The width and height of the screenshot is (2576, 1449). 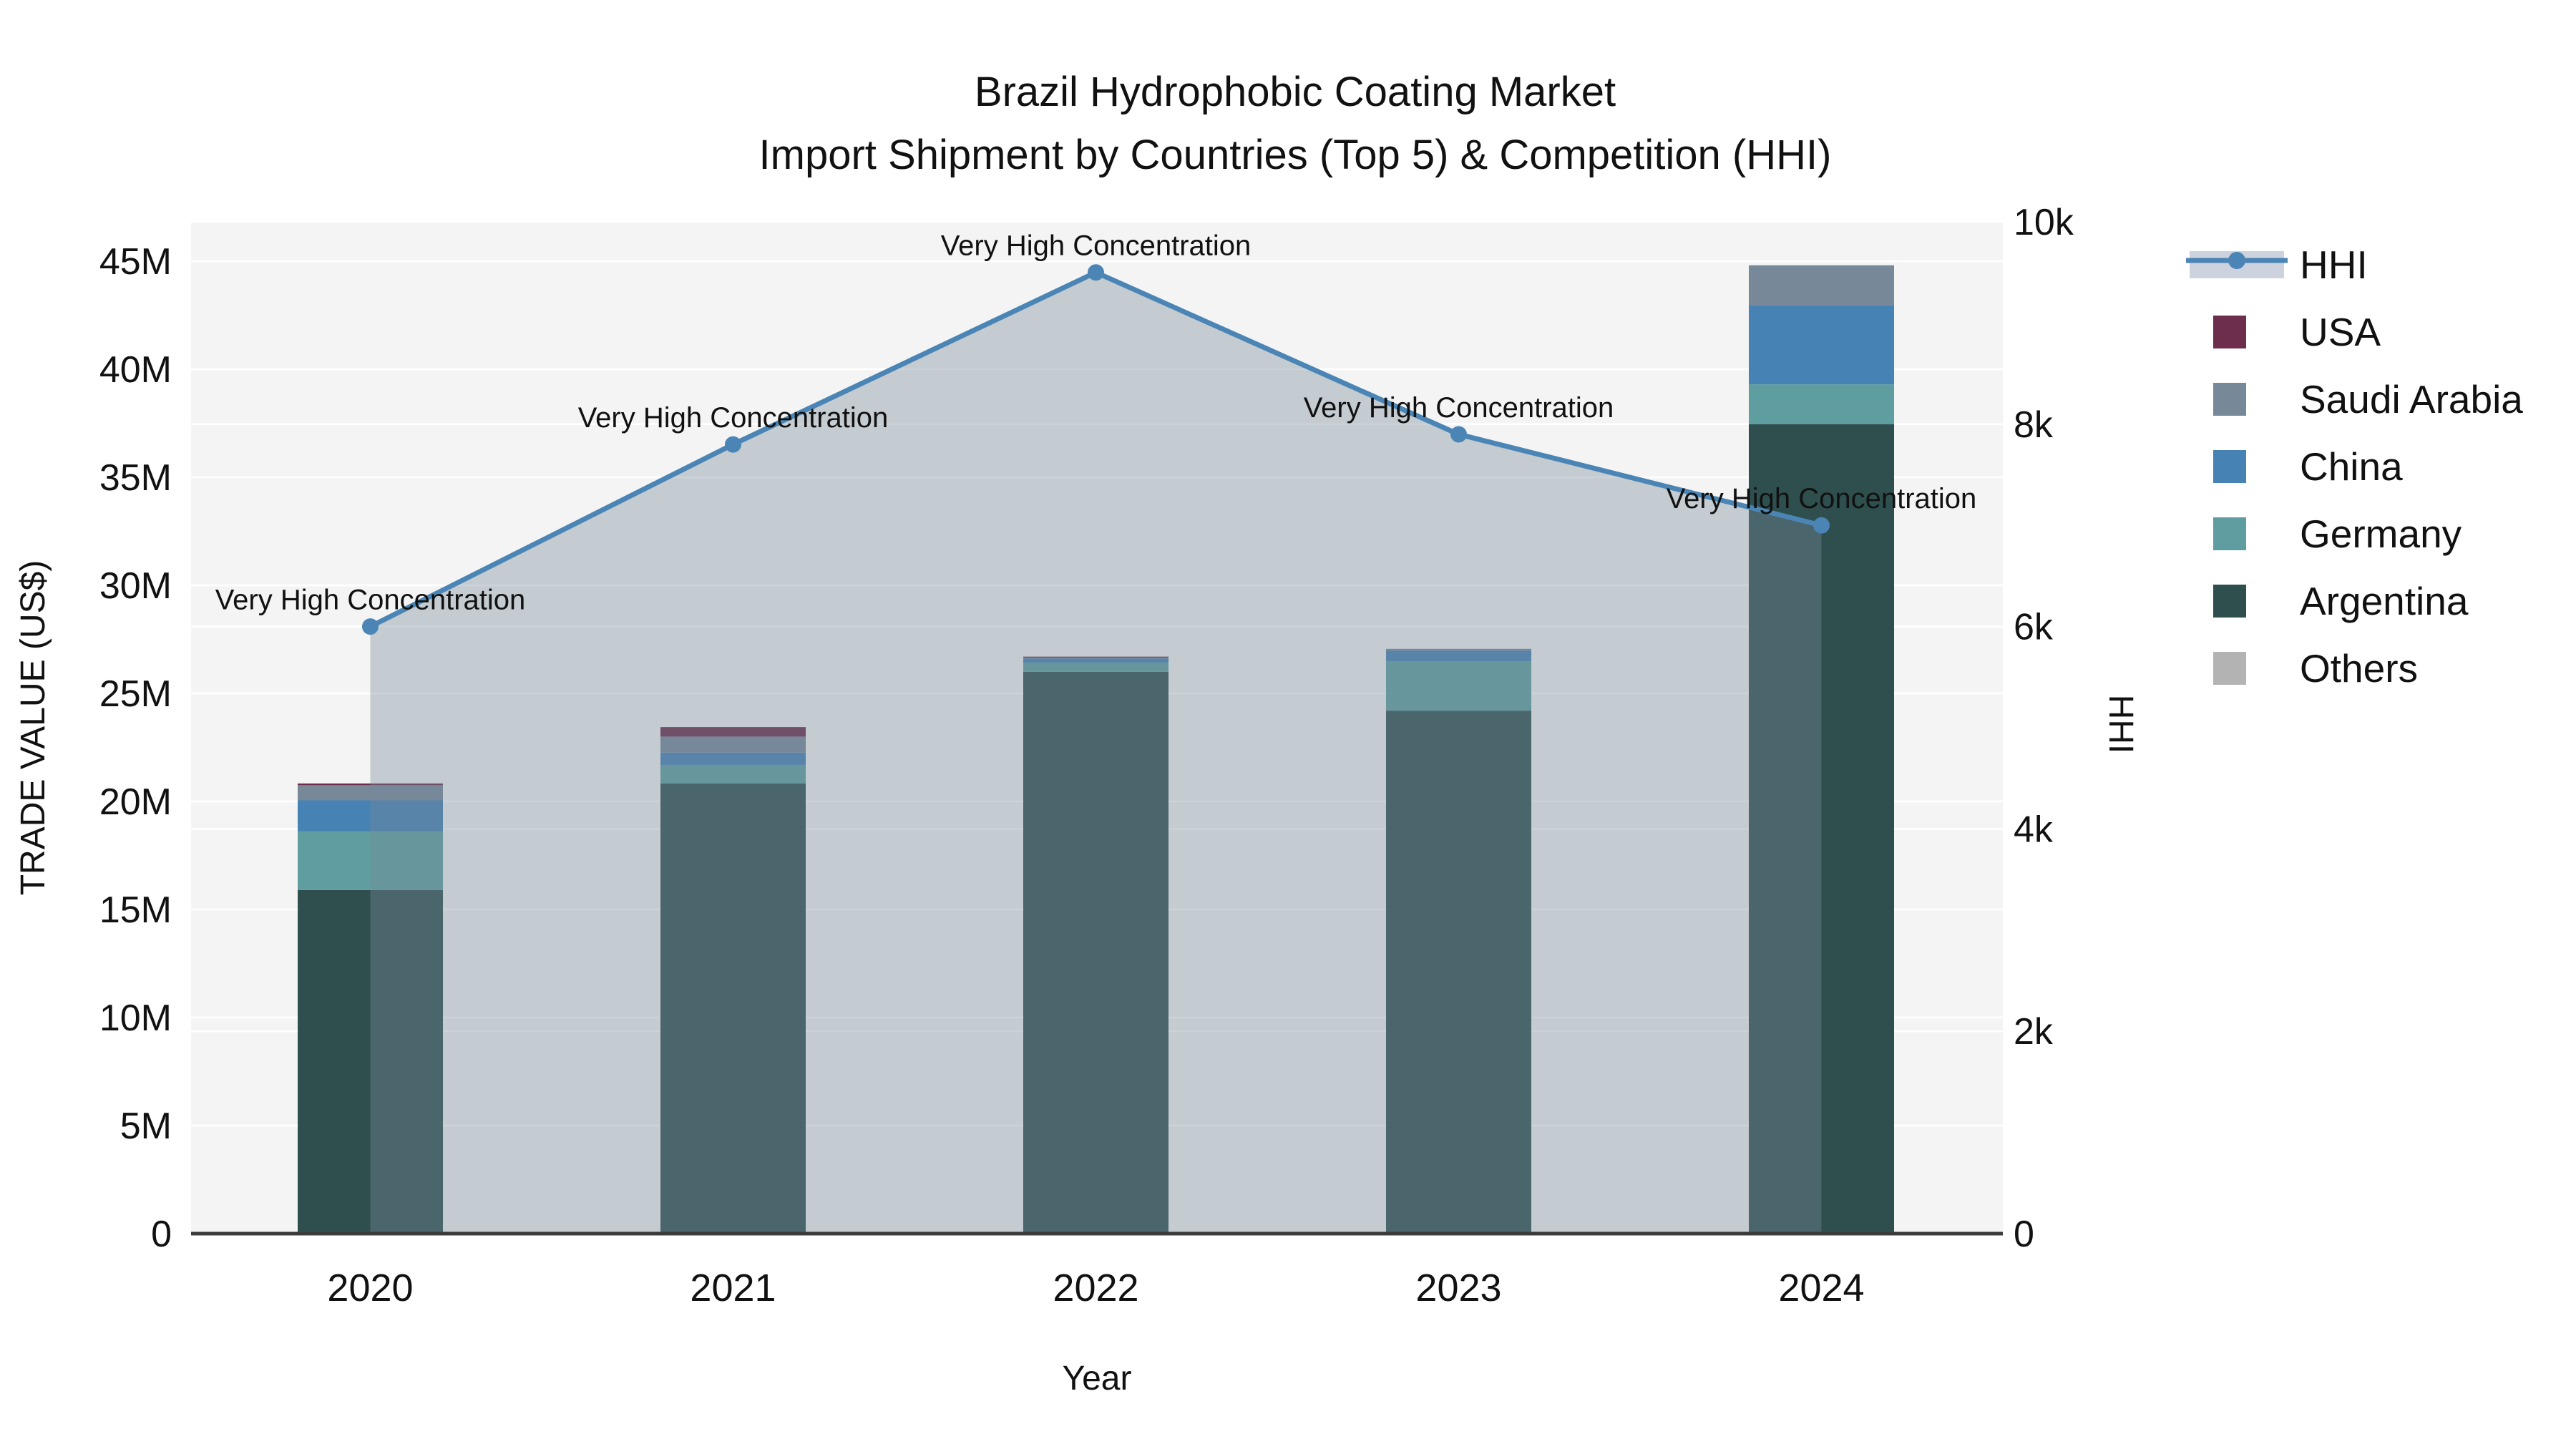 What do you see at coordinates (2034, 425) in the screenshot?
I see `right-tick-8k: 8k` at bounding box center [2034, 425].